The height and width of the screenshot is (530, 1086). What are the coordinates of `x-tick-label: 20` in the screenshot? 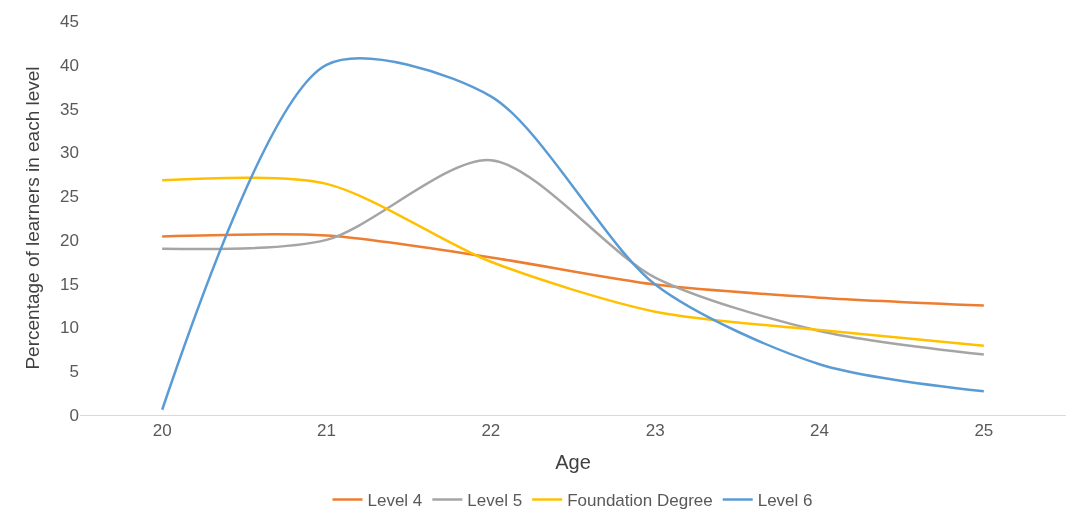 It's located at (162, 431).